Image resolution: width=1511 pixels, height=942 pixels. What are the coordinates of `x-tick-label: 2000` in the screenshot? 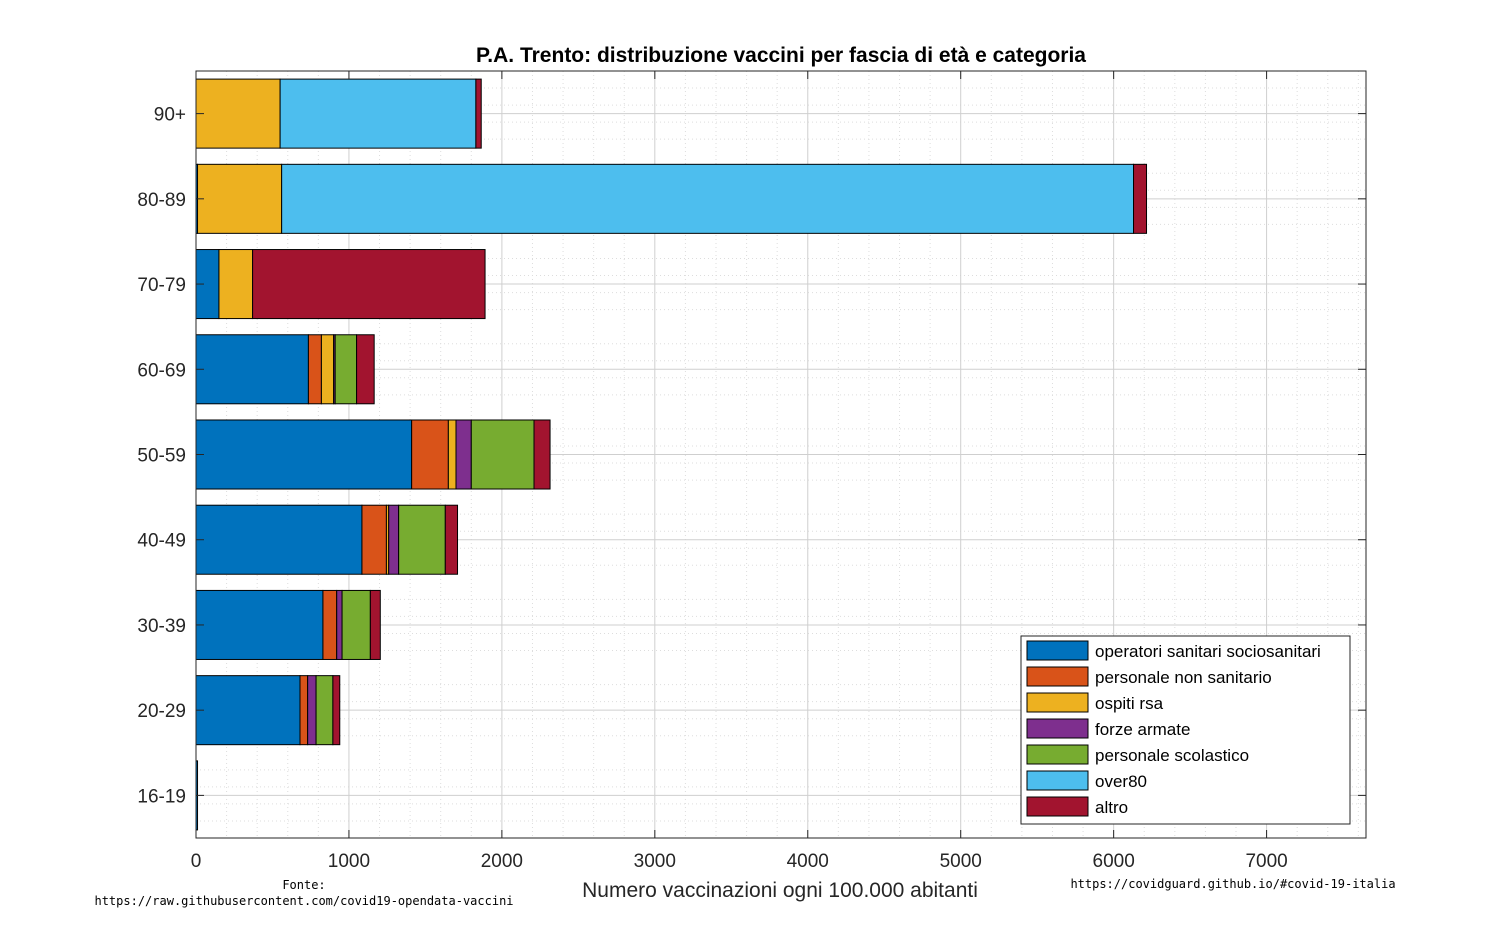 It's located at (502, 861).